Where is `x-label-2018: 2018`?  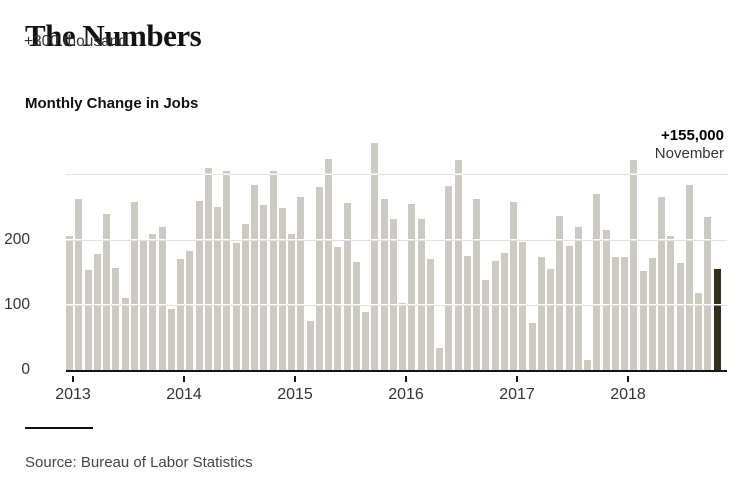
x-label-2018: 2018 is located at coordinates (628, 394).